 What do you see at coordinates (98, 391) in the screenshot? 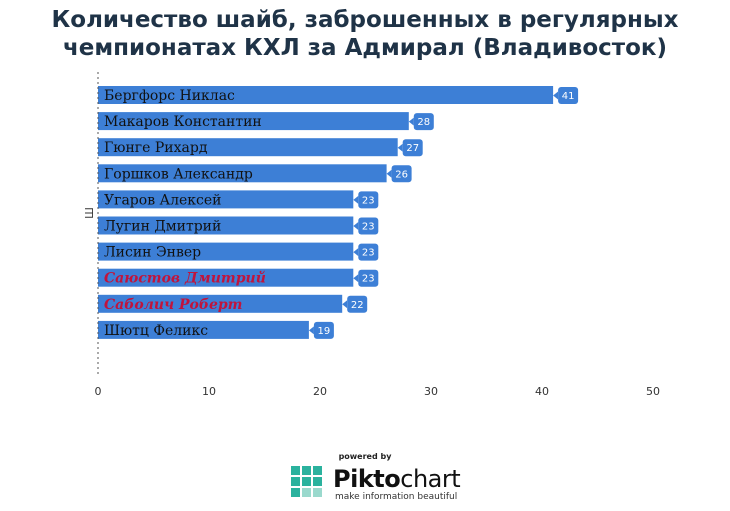
I see `x-tick-label: 0` at bounding box center [98, 391].